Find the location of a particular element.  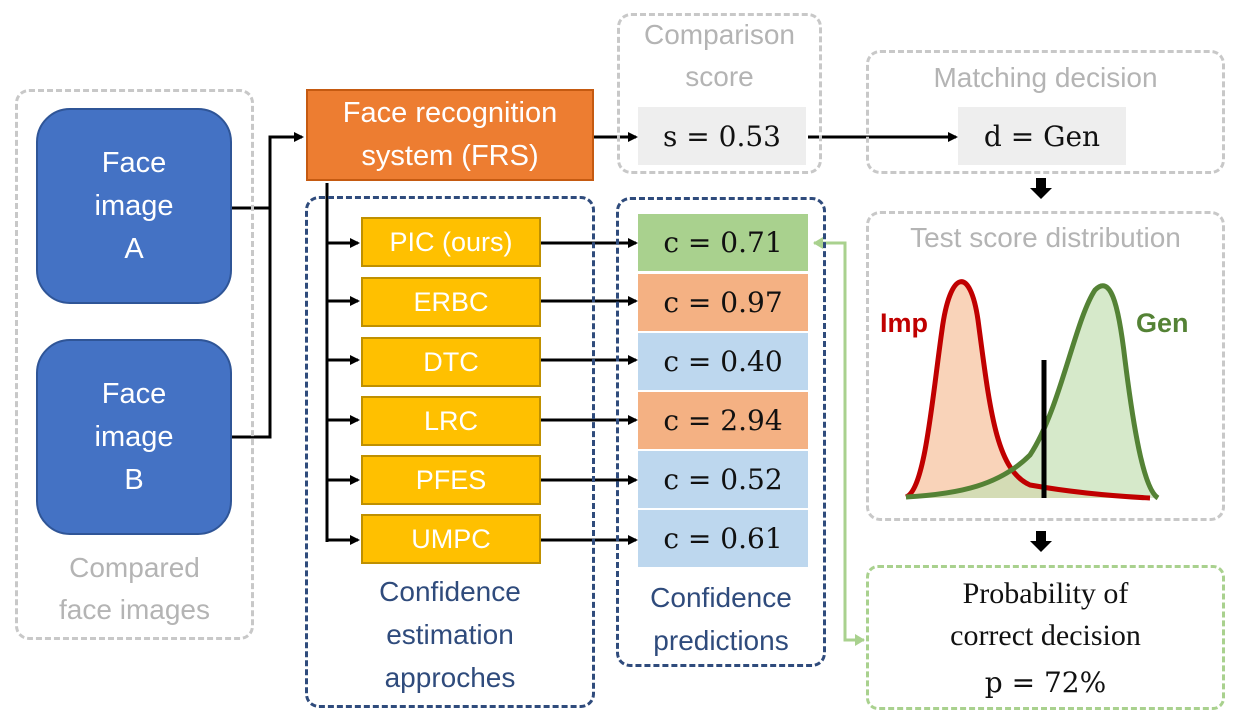

imp-curve is located at coordinates (1027, 390).